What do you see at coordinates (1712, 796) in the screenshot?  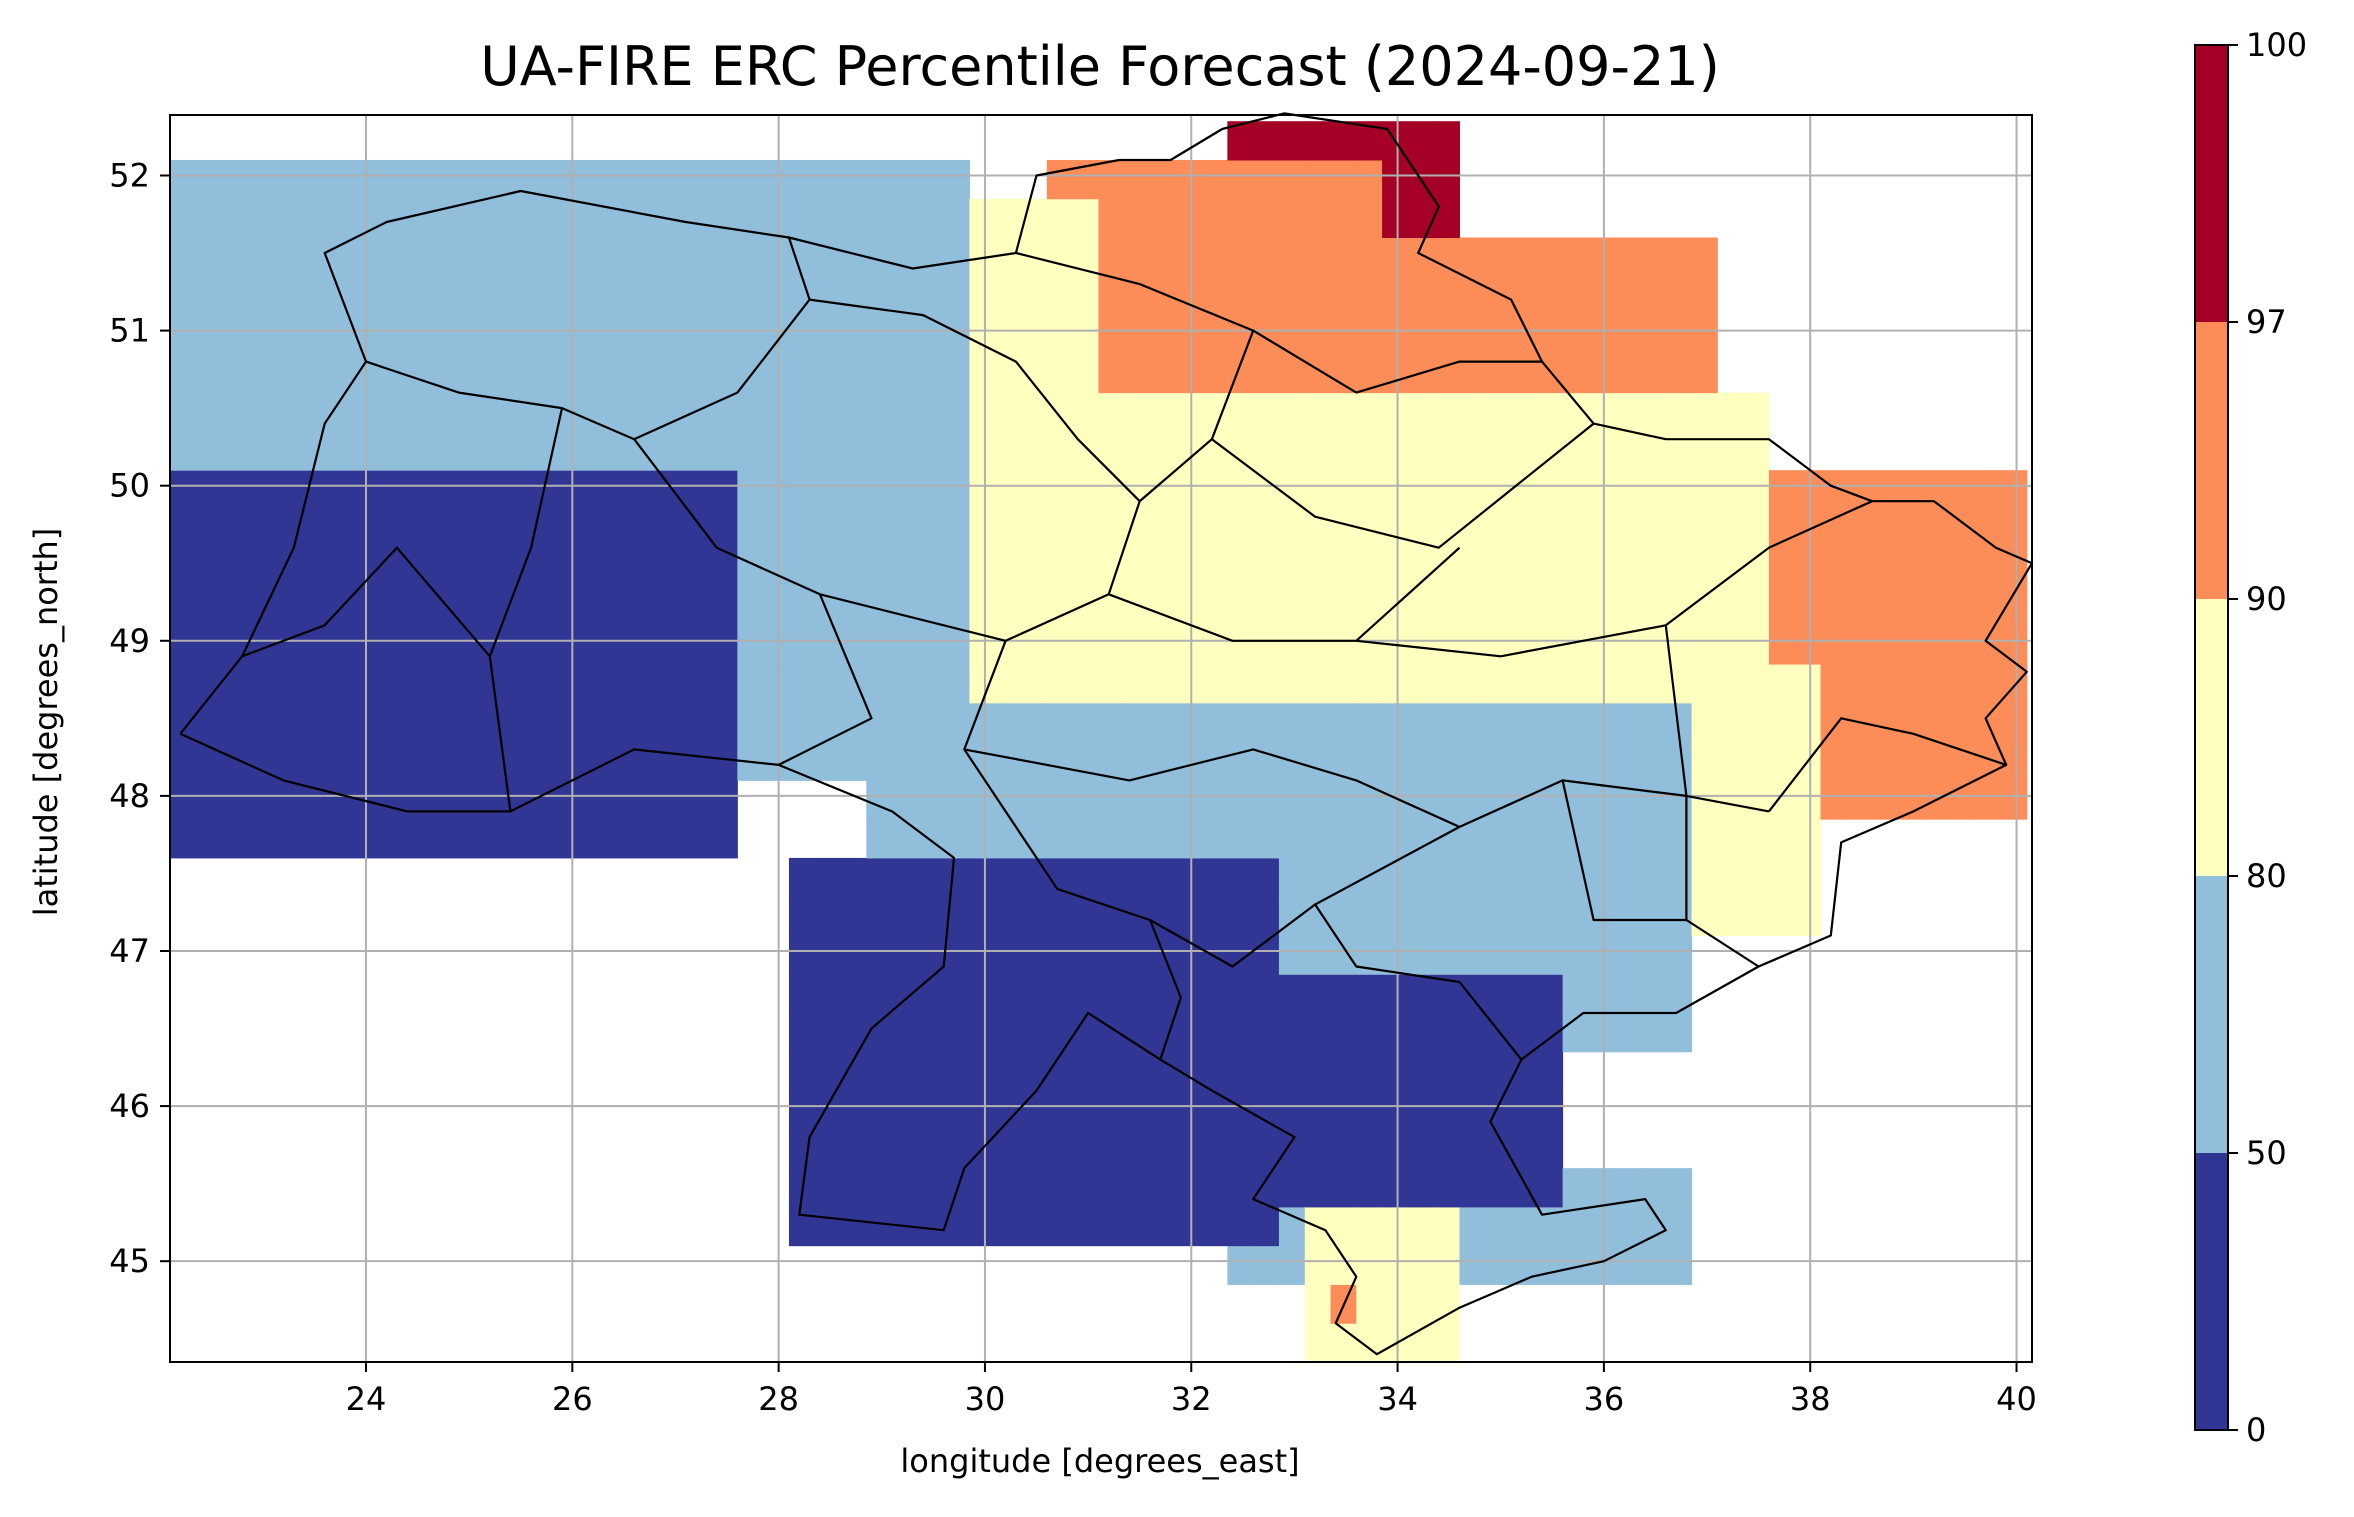 I see `boundary-line` at bounding box center [1712, 796].